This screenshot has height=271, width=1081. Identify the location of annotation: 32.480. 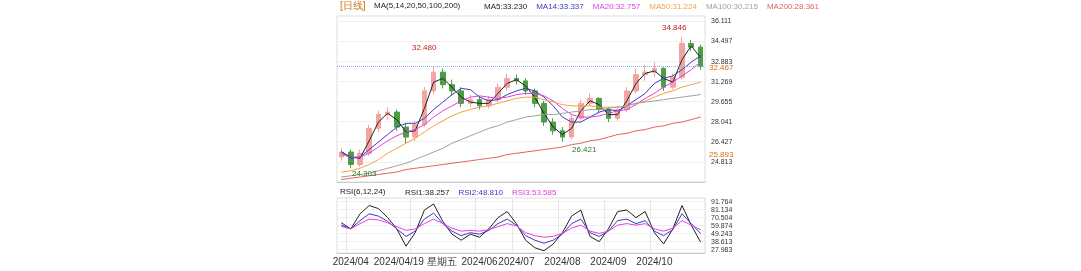
(425, 47).